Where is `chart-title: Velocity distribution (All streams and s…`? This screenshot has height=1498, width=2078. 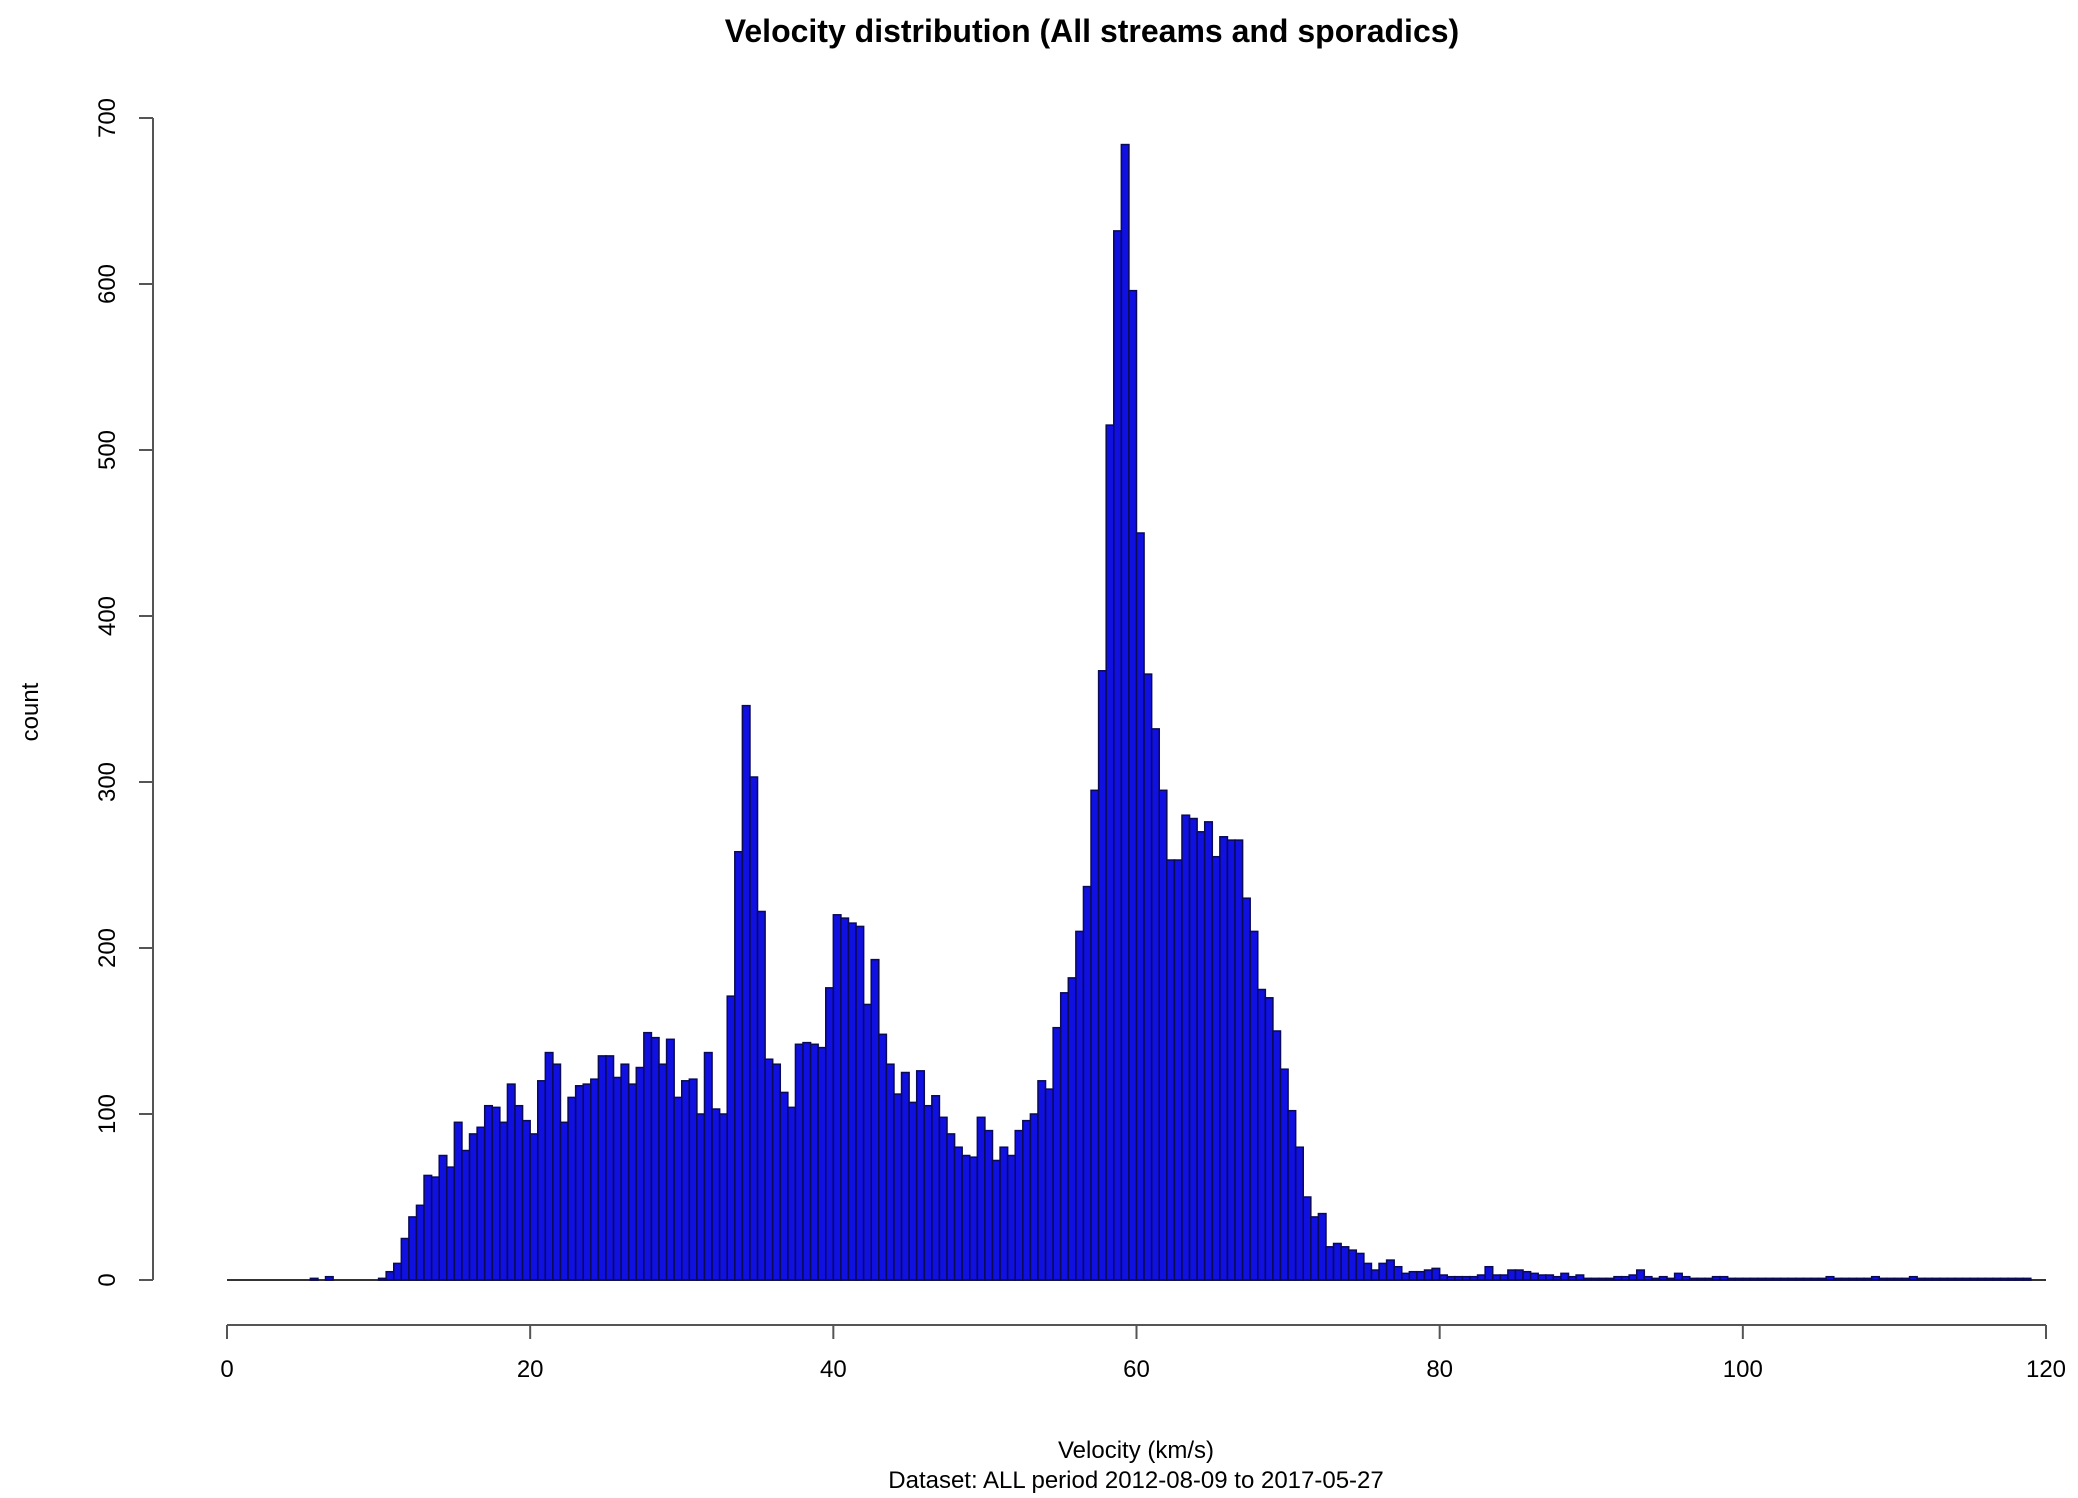
chart-title: Velocity distribution (All streams and s… is located at coordinates (1092, 31).